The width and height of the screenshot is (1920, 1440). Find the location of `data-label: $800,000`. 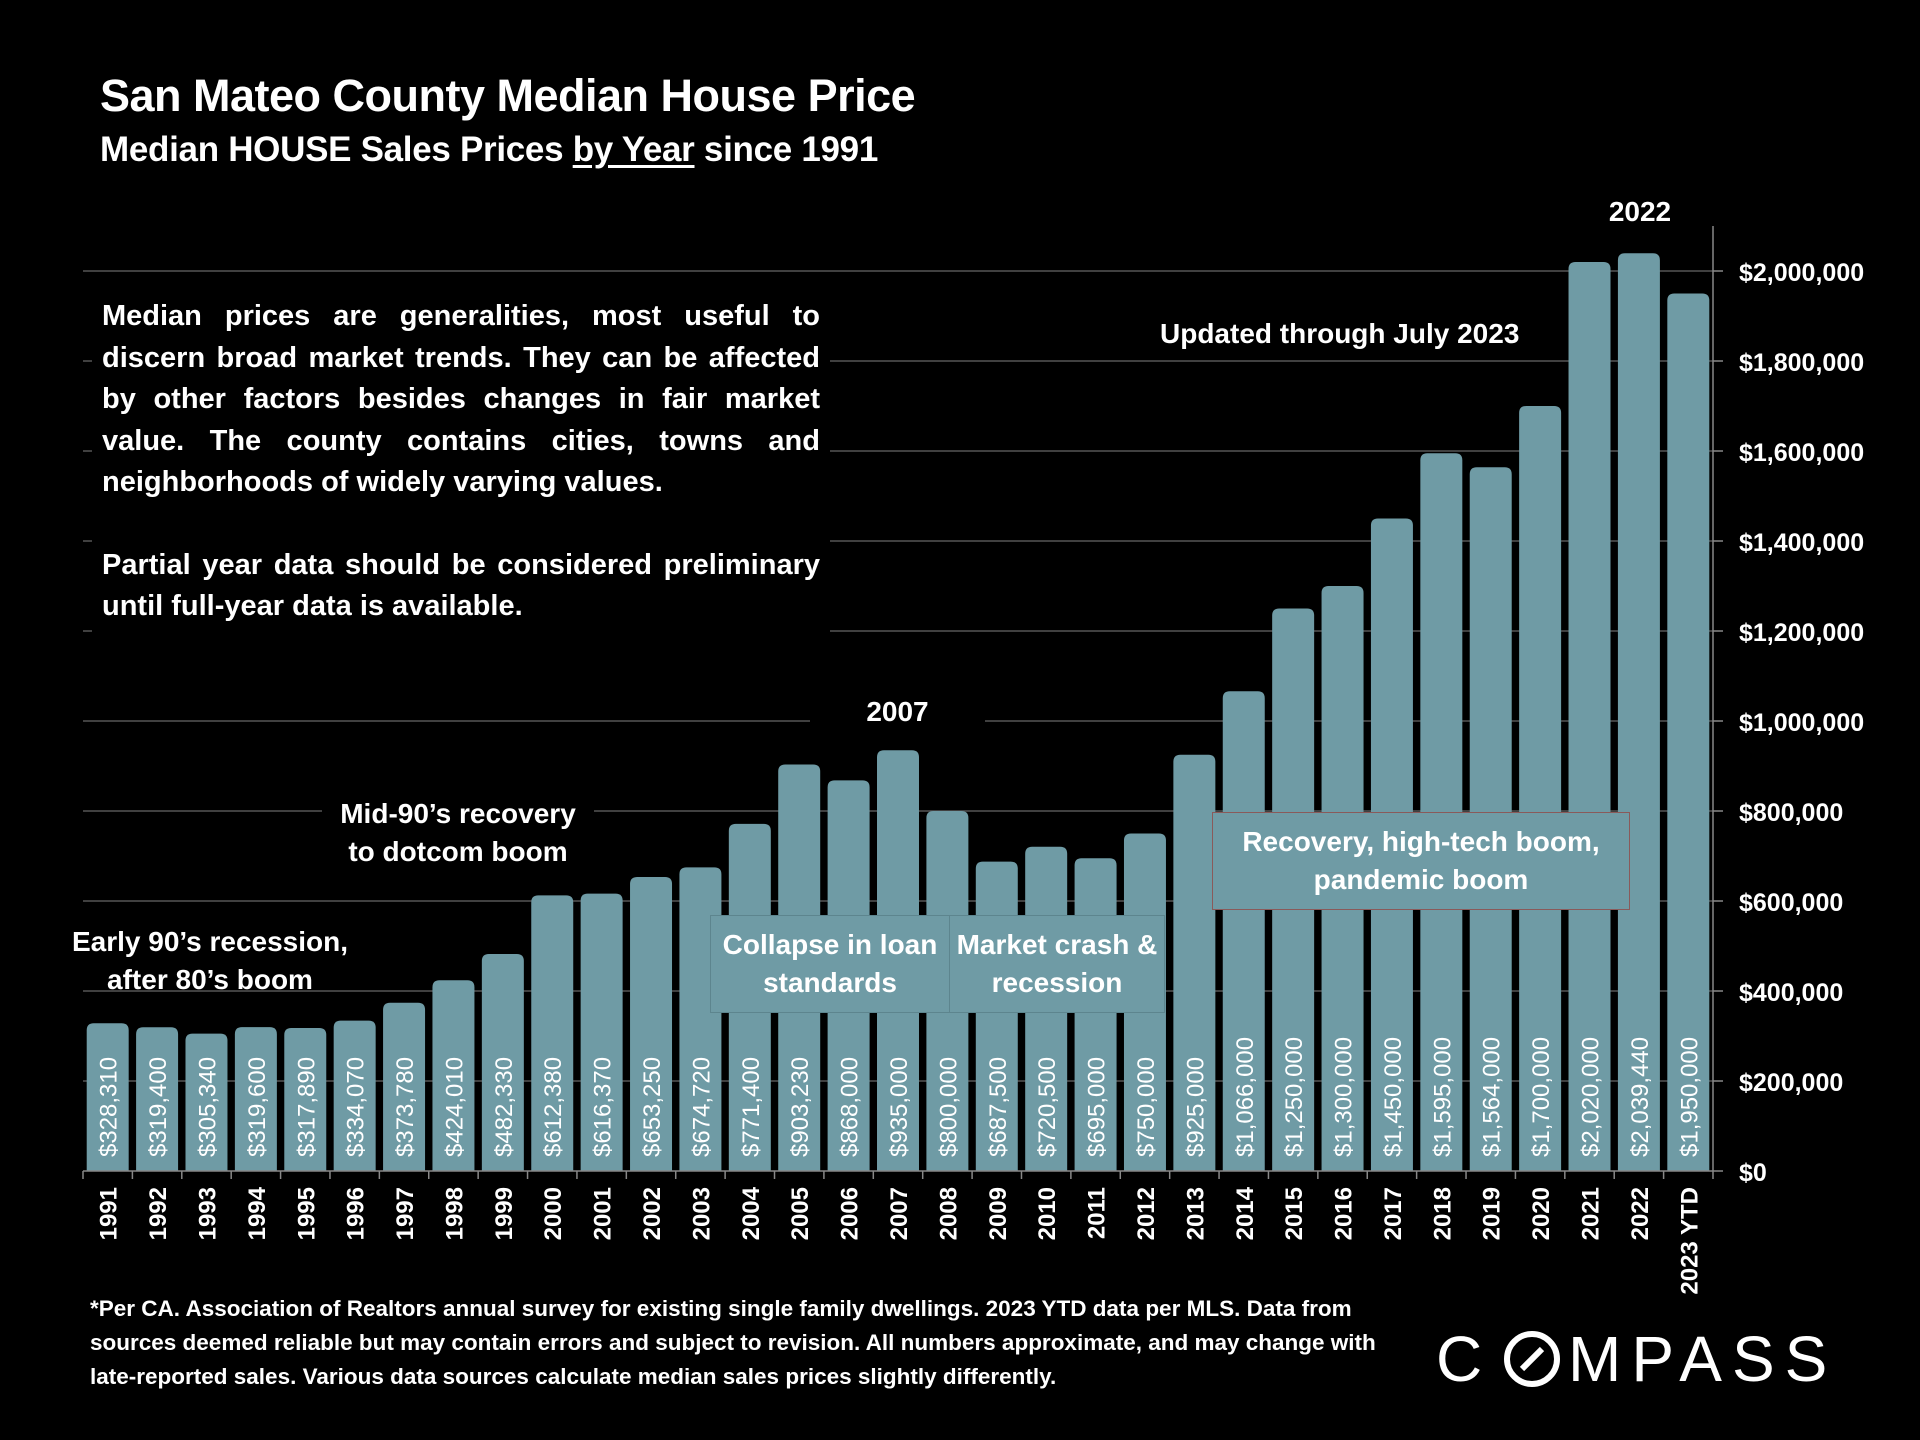

data-label: $800,000 is located at coordinates (948, 1107).